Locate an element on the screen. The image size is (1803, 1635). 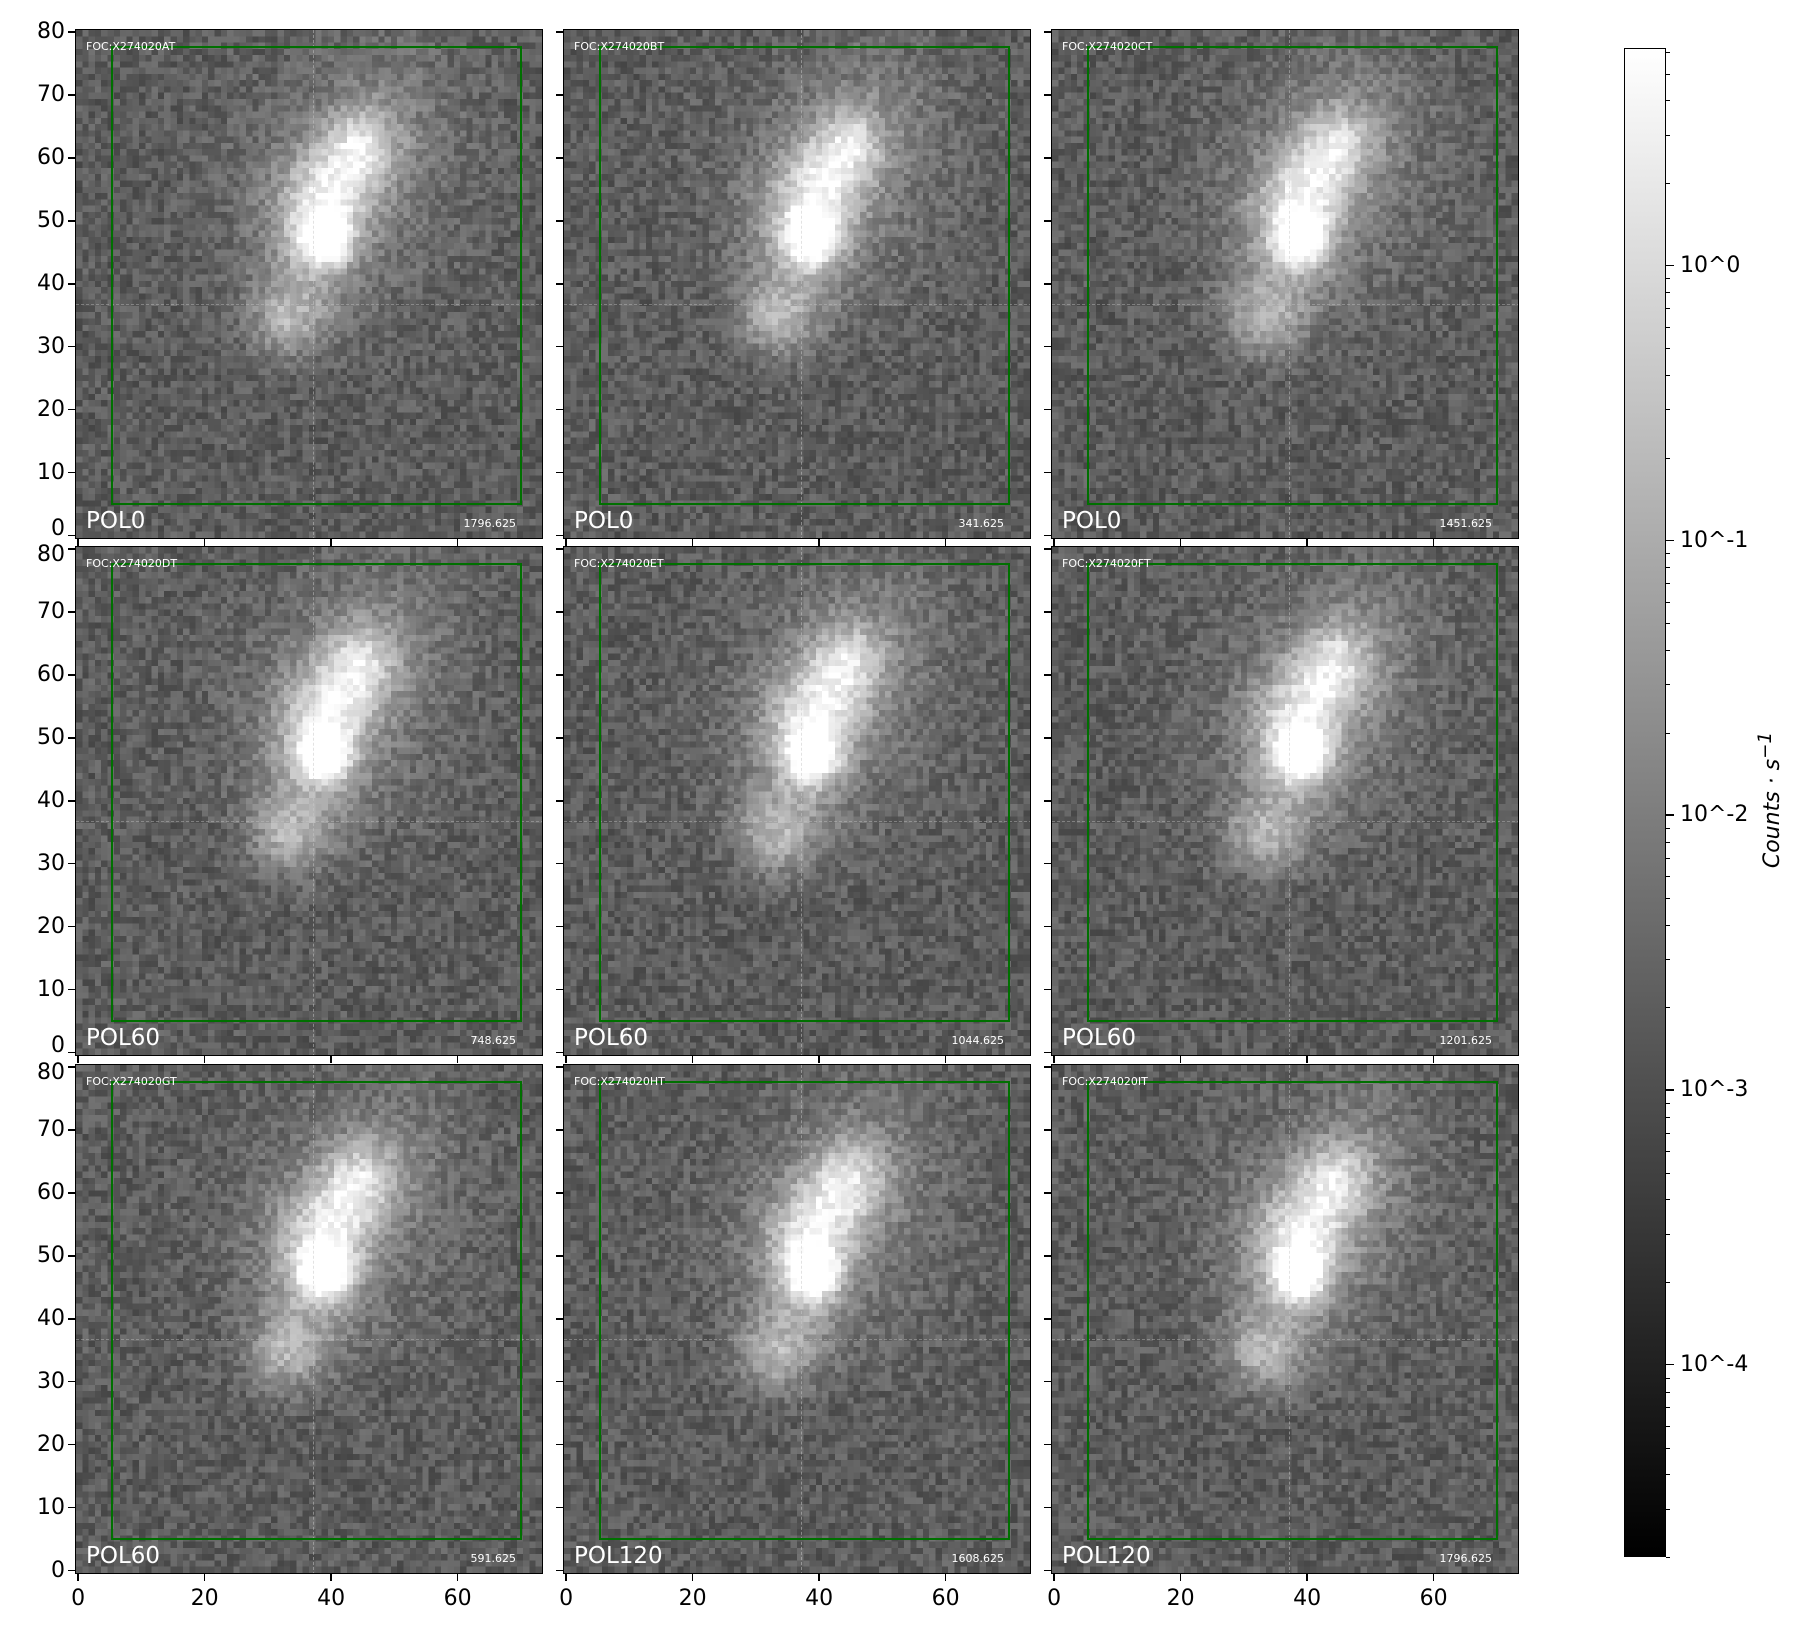
x-tick-label: 0 is located at coordinates (566, 1598).